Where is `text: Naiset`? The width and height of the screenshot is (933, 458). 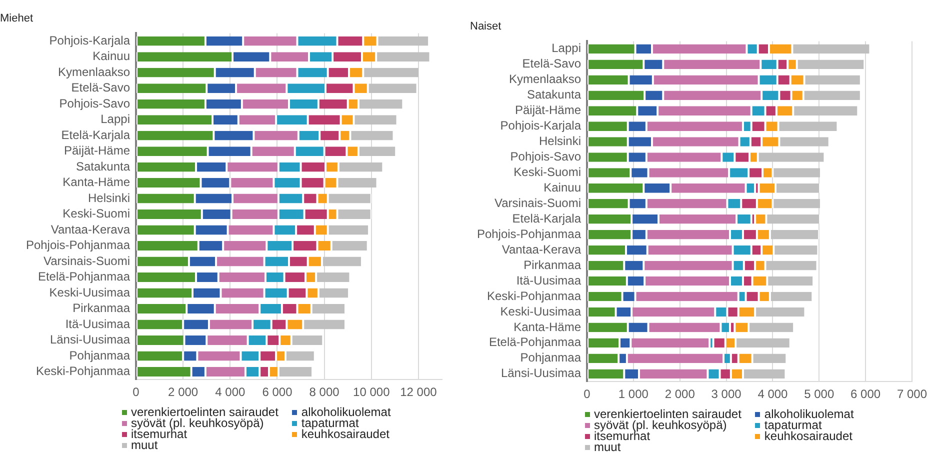
text: Naiset is located at coordinates (486, 26).